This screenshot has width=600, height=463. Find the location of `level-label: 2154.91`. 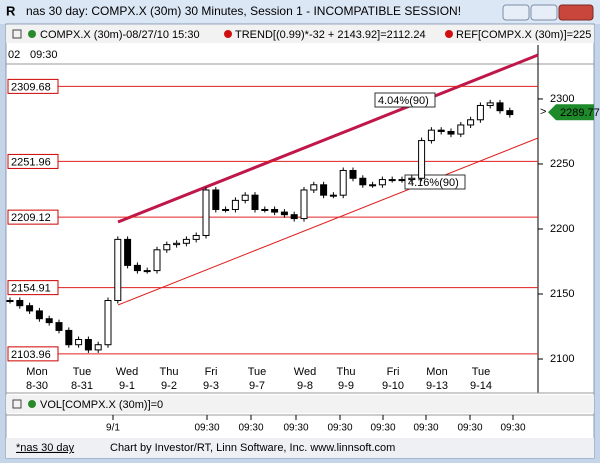

level-label: 2154.91 is located at coordinates (31, 289).